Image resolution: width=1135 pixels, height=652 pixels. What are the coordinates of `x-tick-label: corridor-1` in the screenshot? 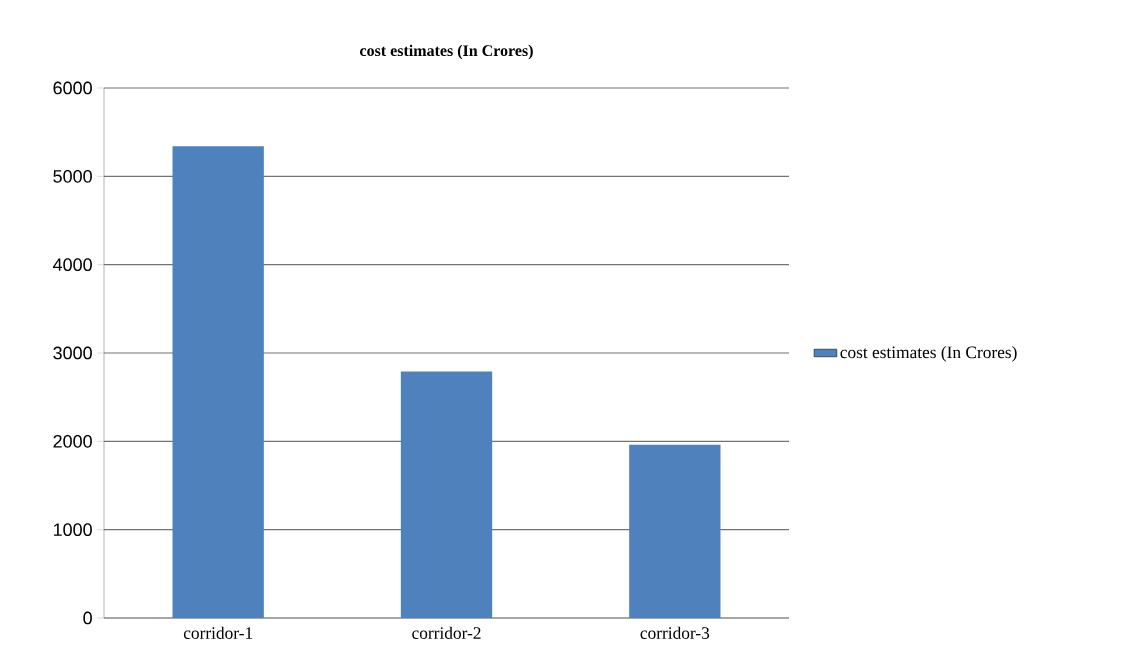 It's located at (218, 632).